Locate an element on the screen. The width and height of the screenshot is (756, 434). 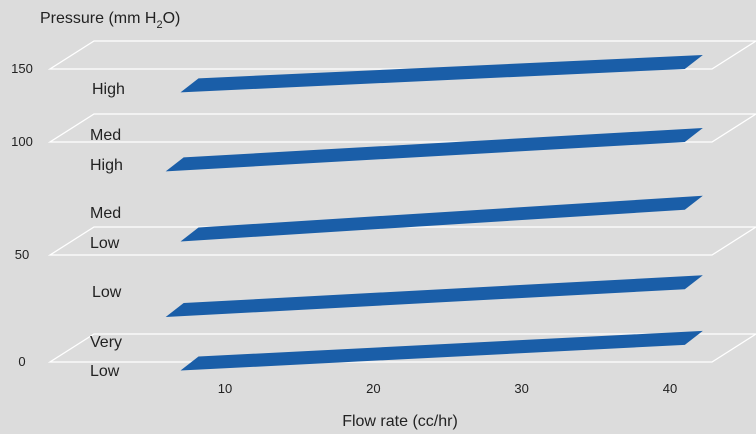
band-high is located at coordinates (441, 74).